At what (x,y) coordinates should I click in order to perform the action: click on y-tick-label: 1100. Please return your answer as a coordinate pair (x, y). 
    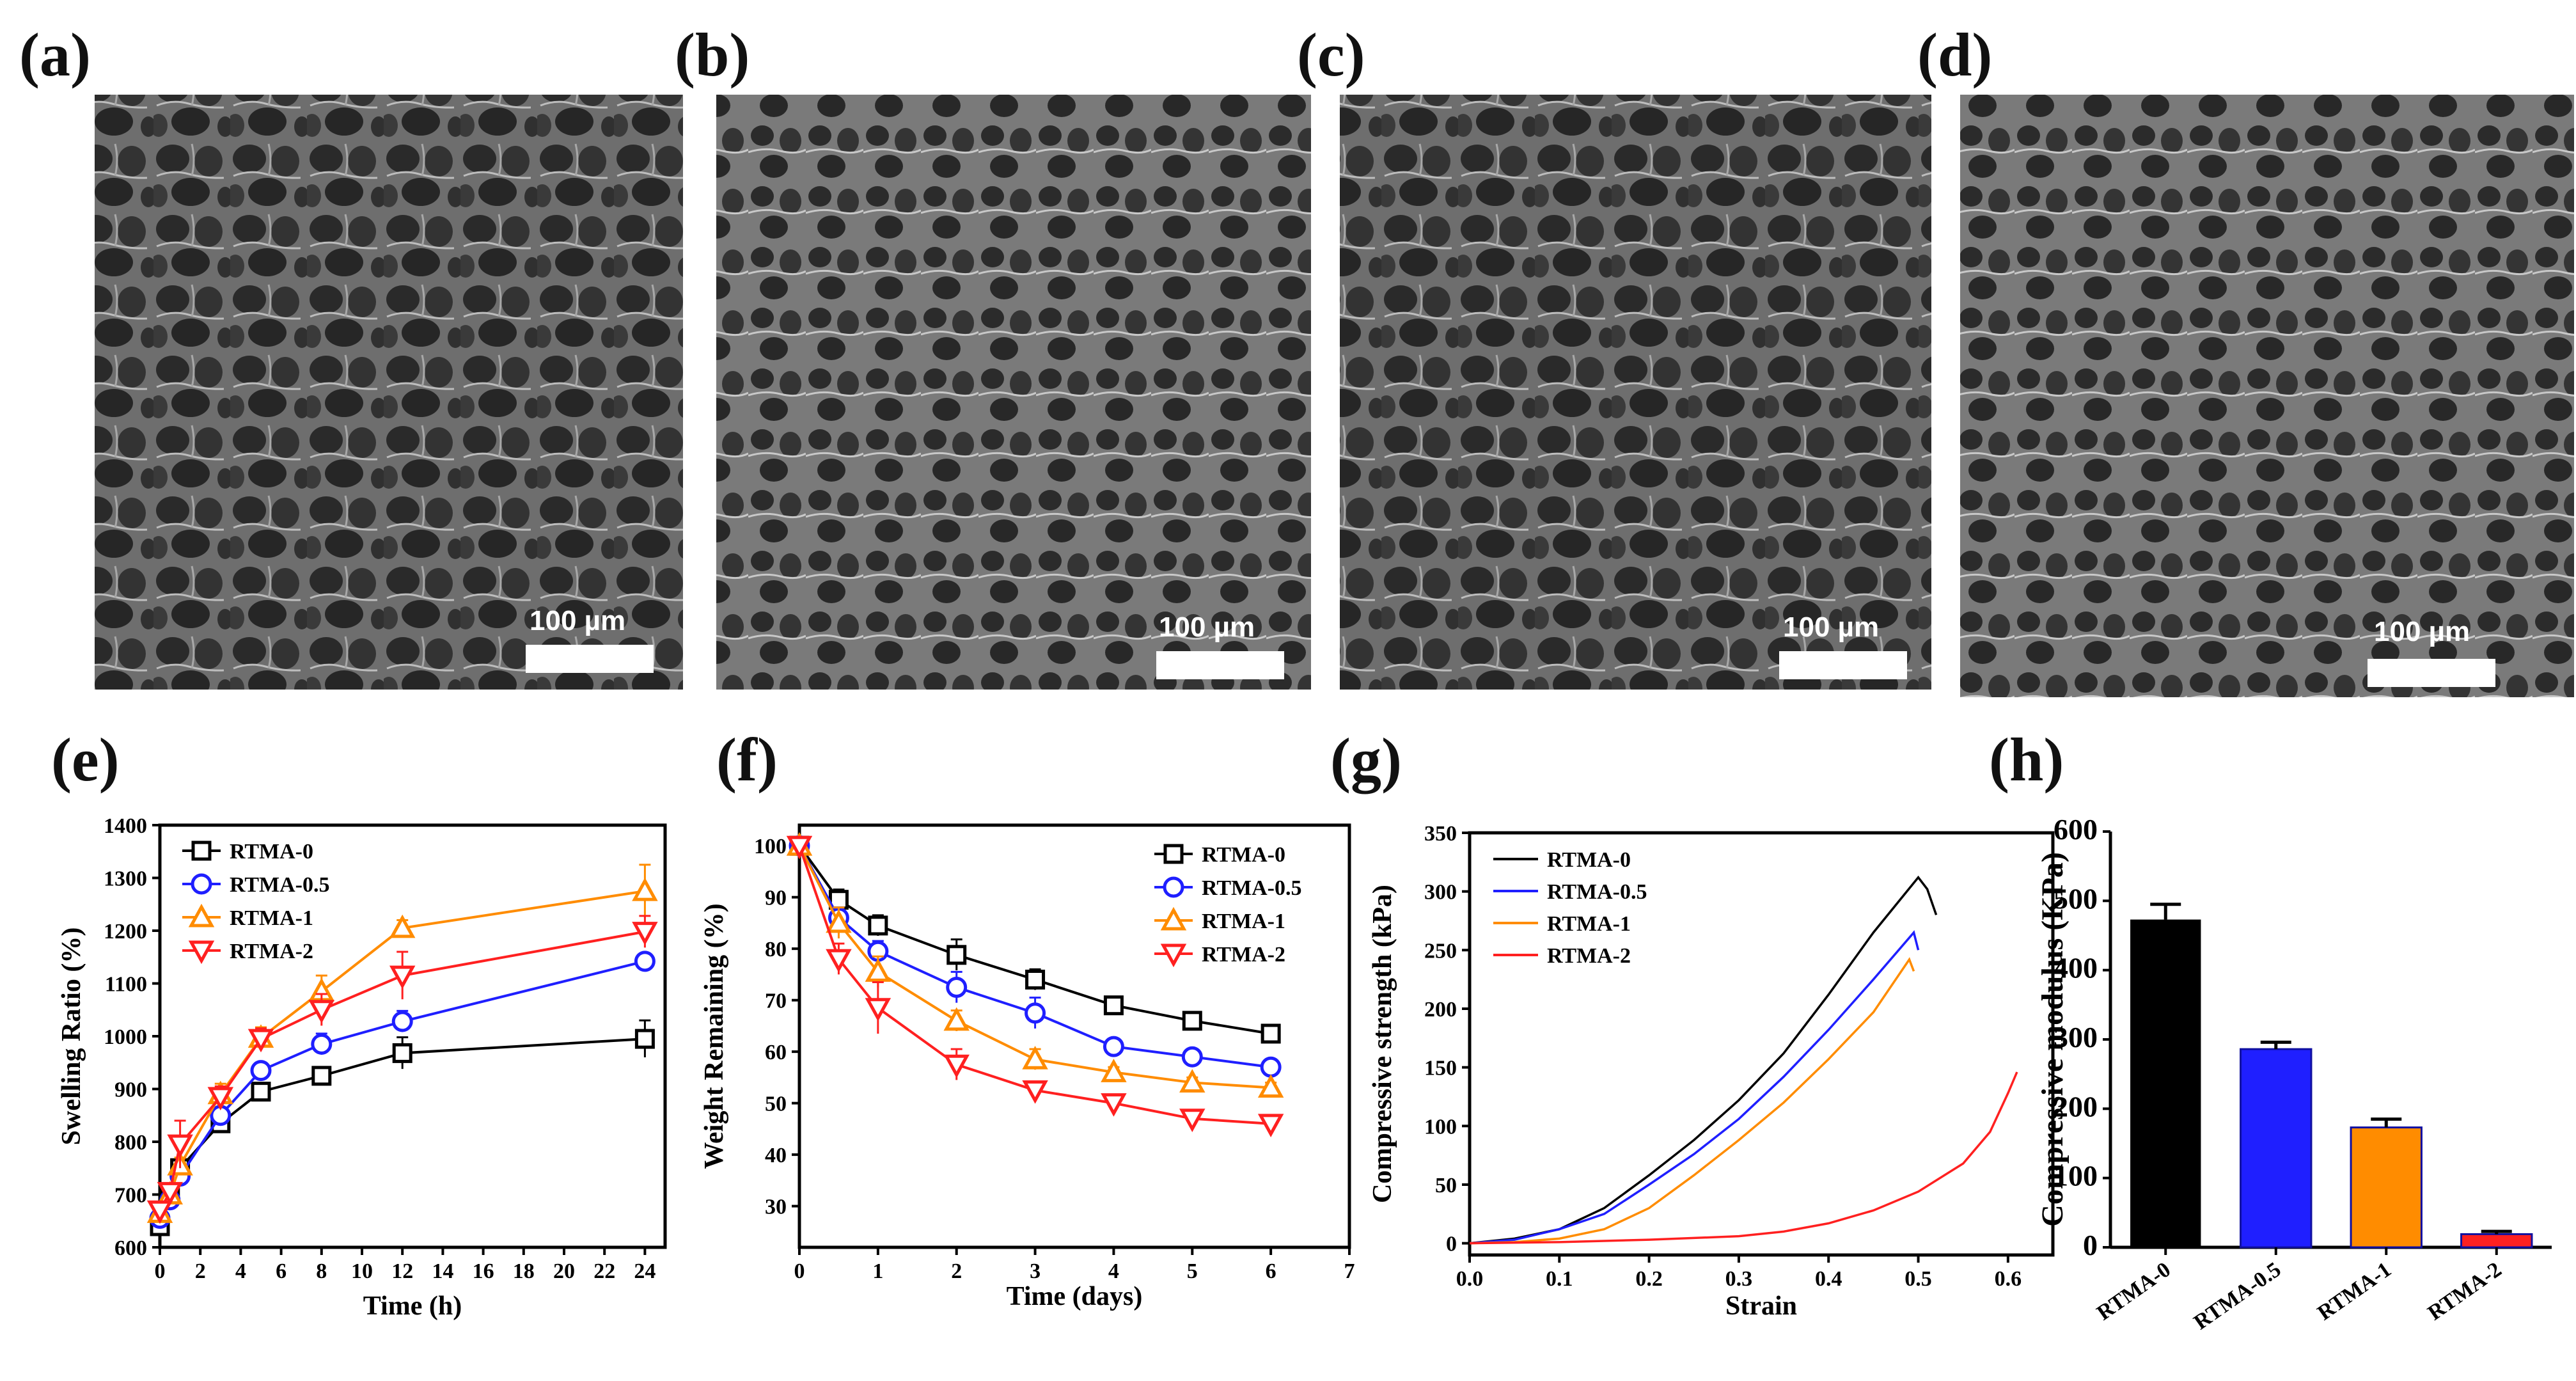
    Looking at the image, I should click on (126, 985).